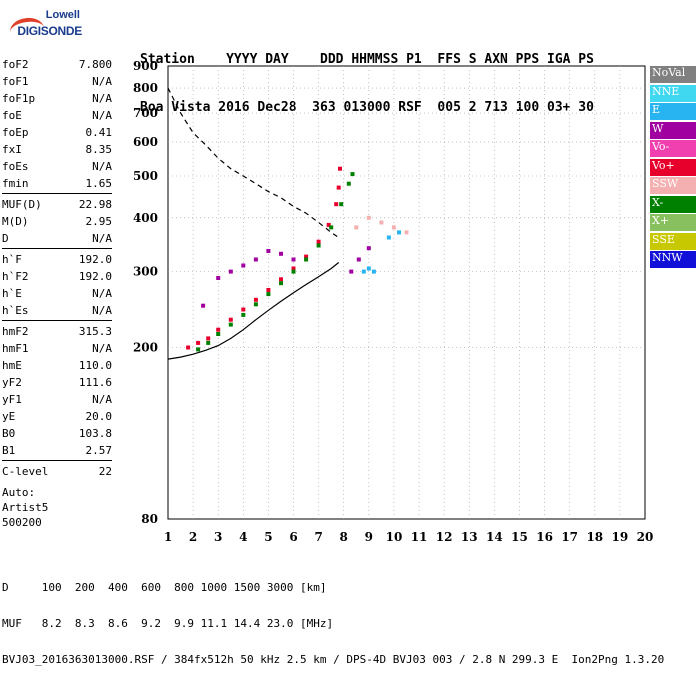 This screenshot has width=700, height=678. What do you see at coordinates (15, 166) in the screenshot?
I see `param-name: foEs` at bounding box center [15, 166].